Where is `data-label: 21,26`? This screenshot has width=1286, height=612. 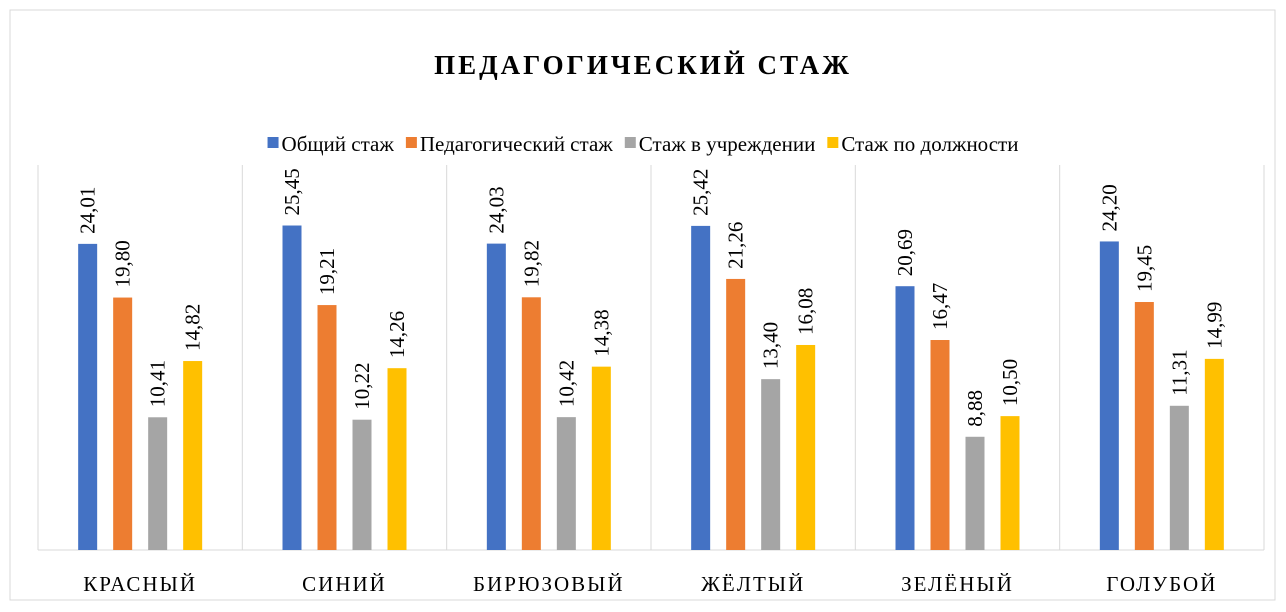 data-label: 21,26 is located at coordinates (736, 245).